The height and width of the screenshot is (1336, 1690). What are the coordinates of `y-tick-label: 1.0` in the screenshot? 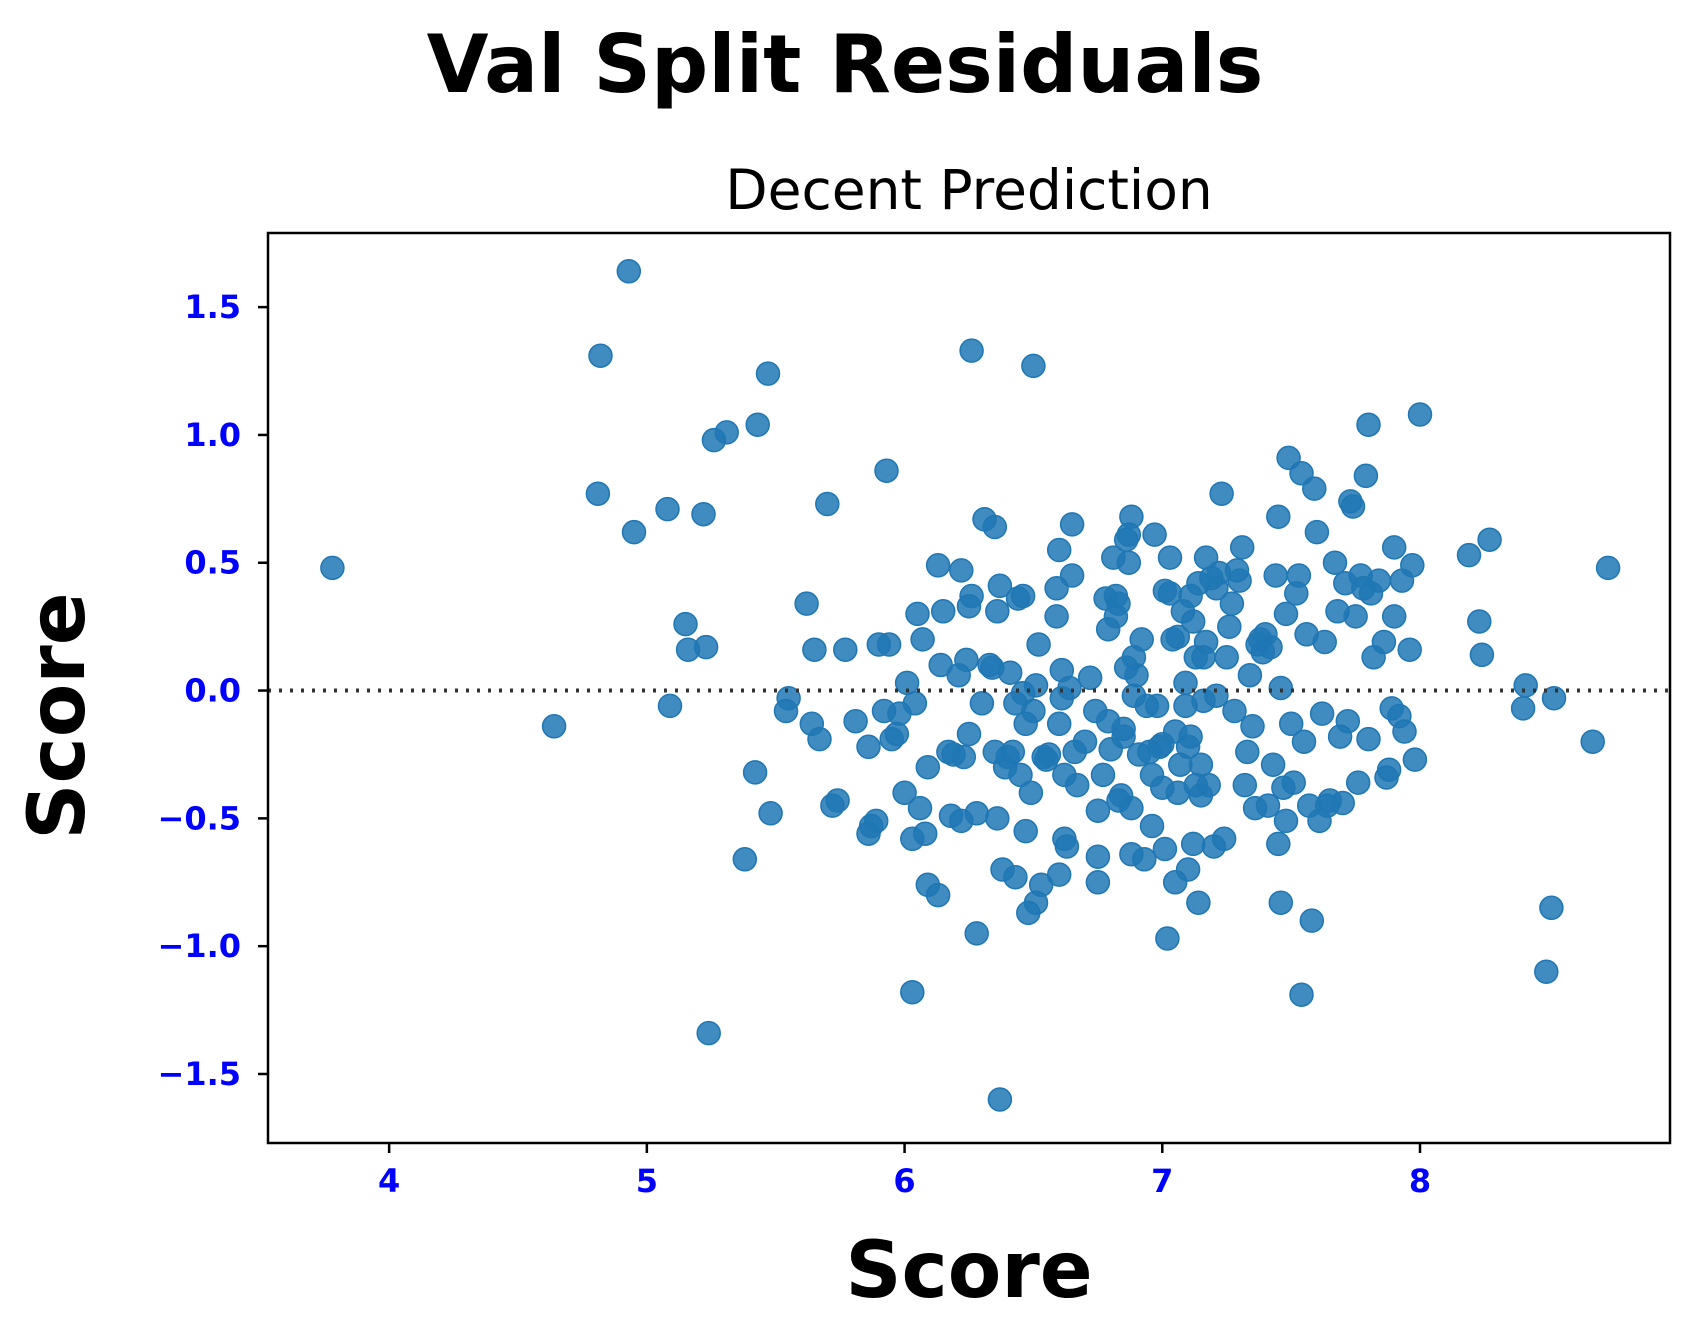 It's located at (212, 435).